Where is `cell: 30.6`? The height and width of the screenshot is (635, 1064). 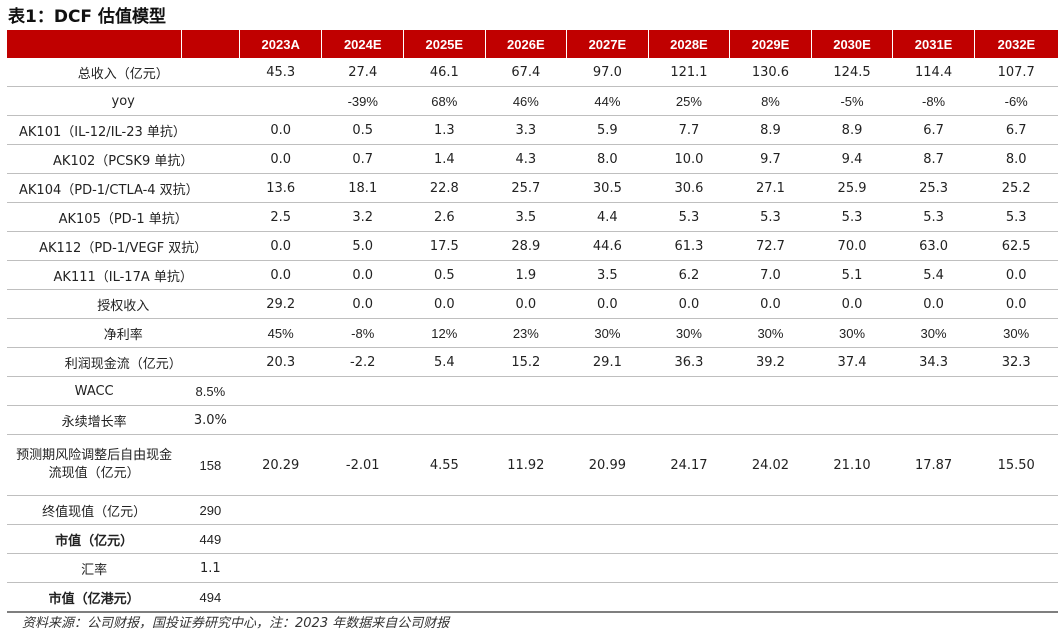
cell: 30.6 is located at coordinates (689, 188).